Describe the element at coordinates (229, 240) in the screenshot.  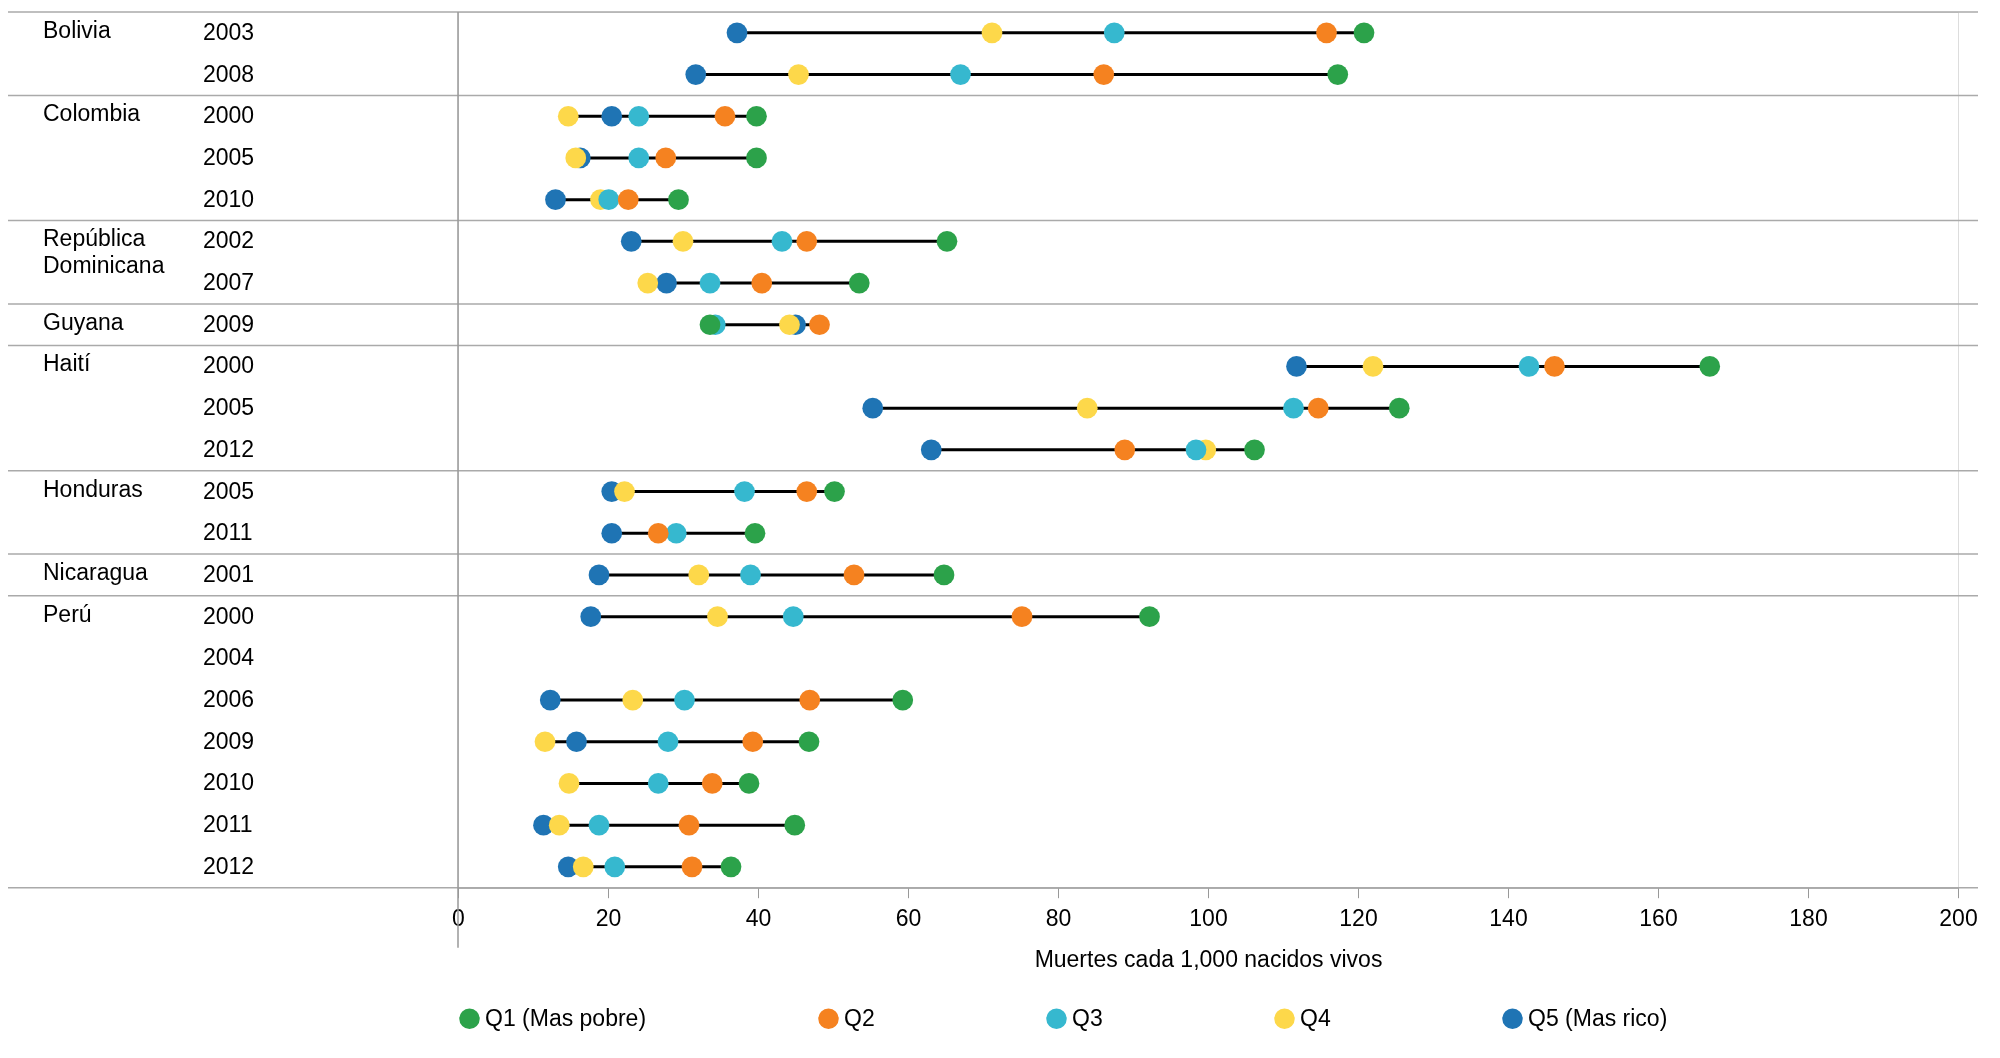
I see `y-tick-label: 2002` at that location.